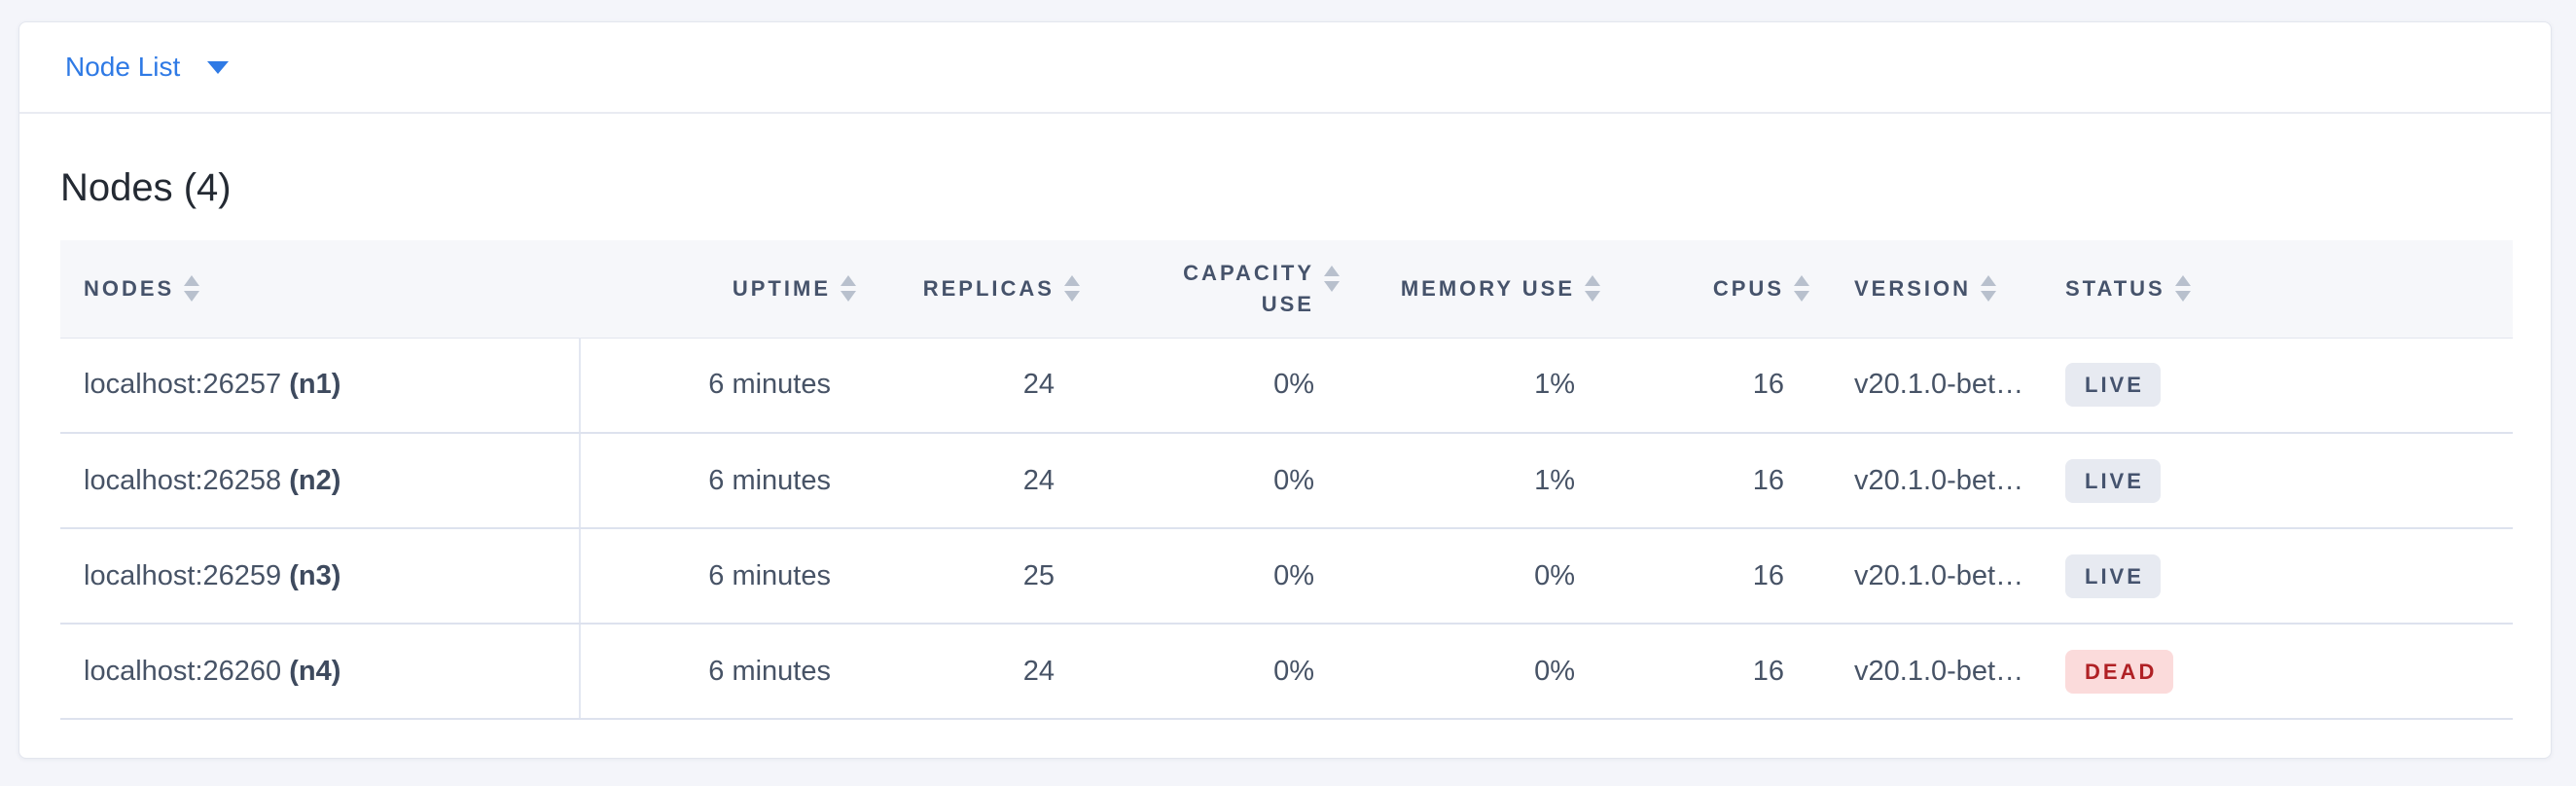  I want to click on column-header-version: VERSION, so click(1940, 289).